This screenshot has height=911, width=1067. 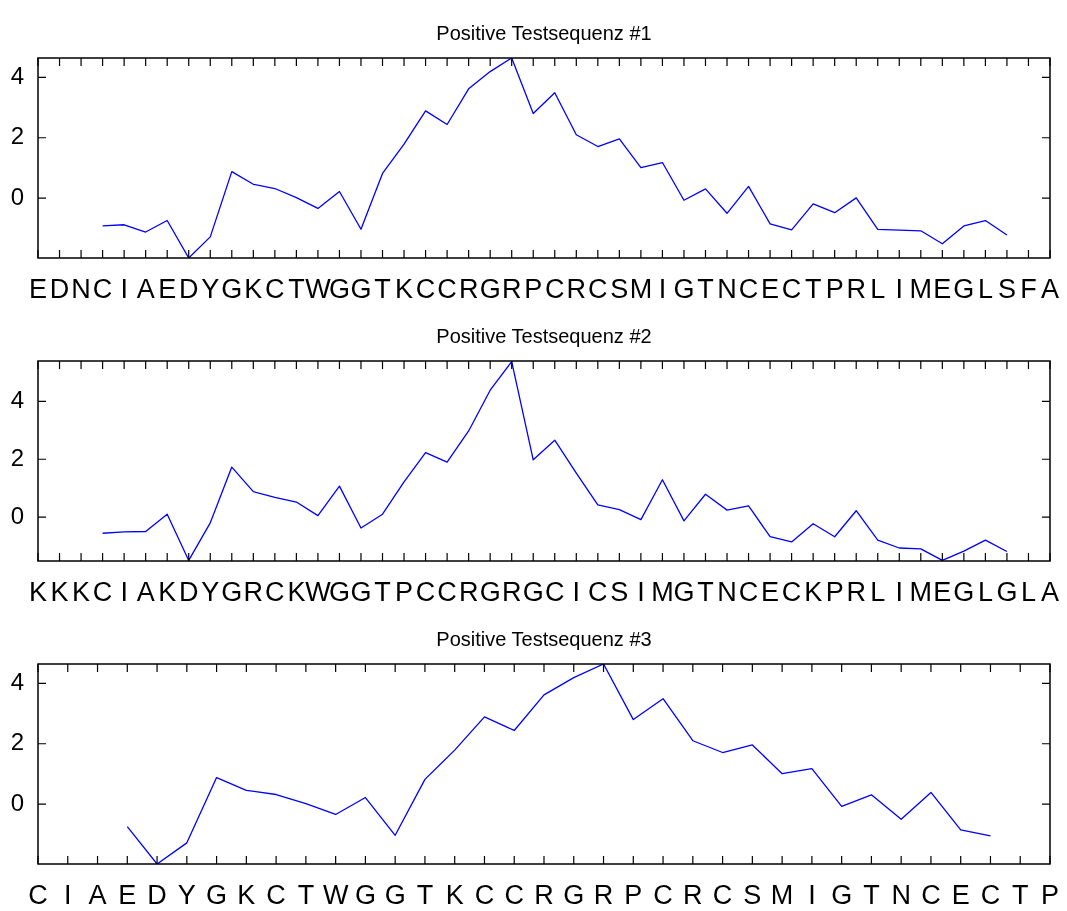 I want to click on chart-title: Positive Testsequenz #1, so click(x=544, y=32).